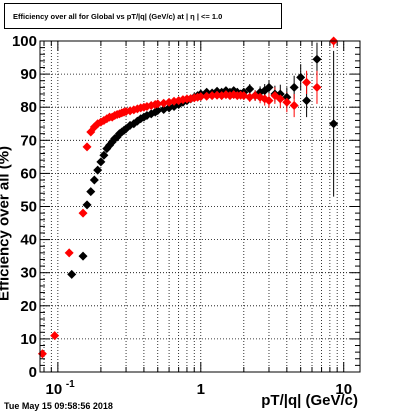  Describe the element at coordinates (28, 306) in the screenshot. I see `y-tick-label: 20` at that location.